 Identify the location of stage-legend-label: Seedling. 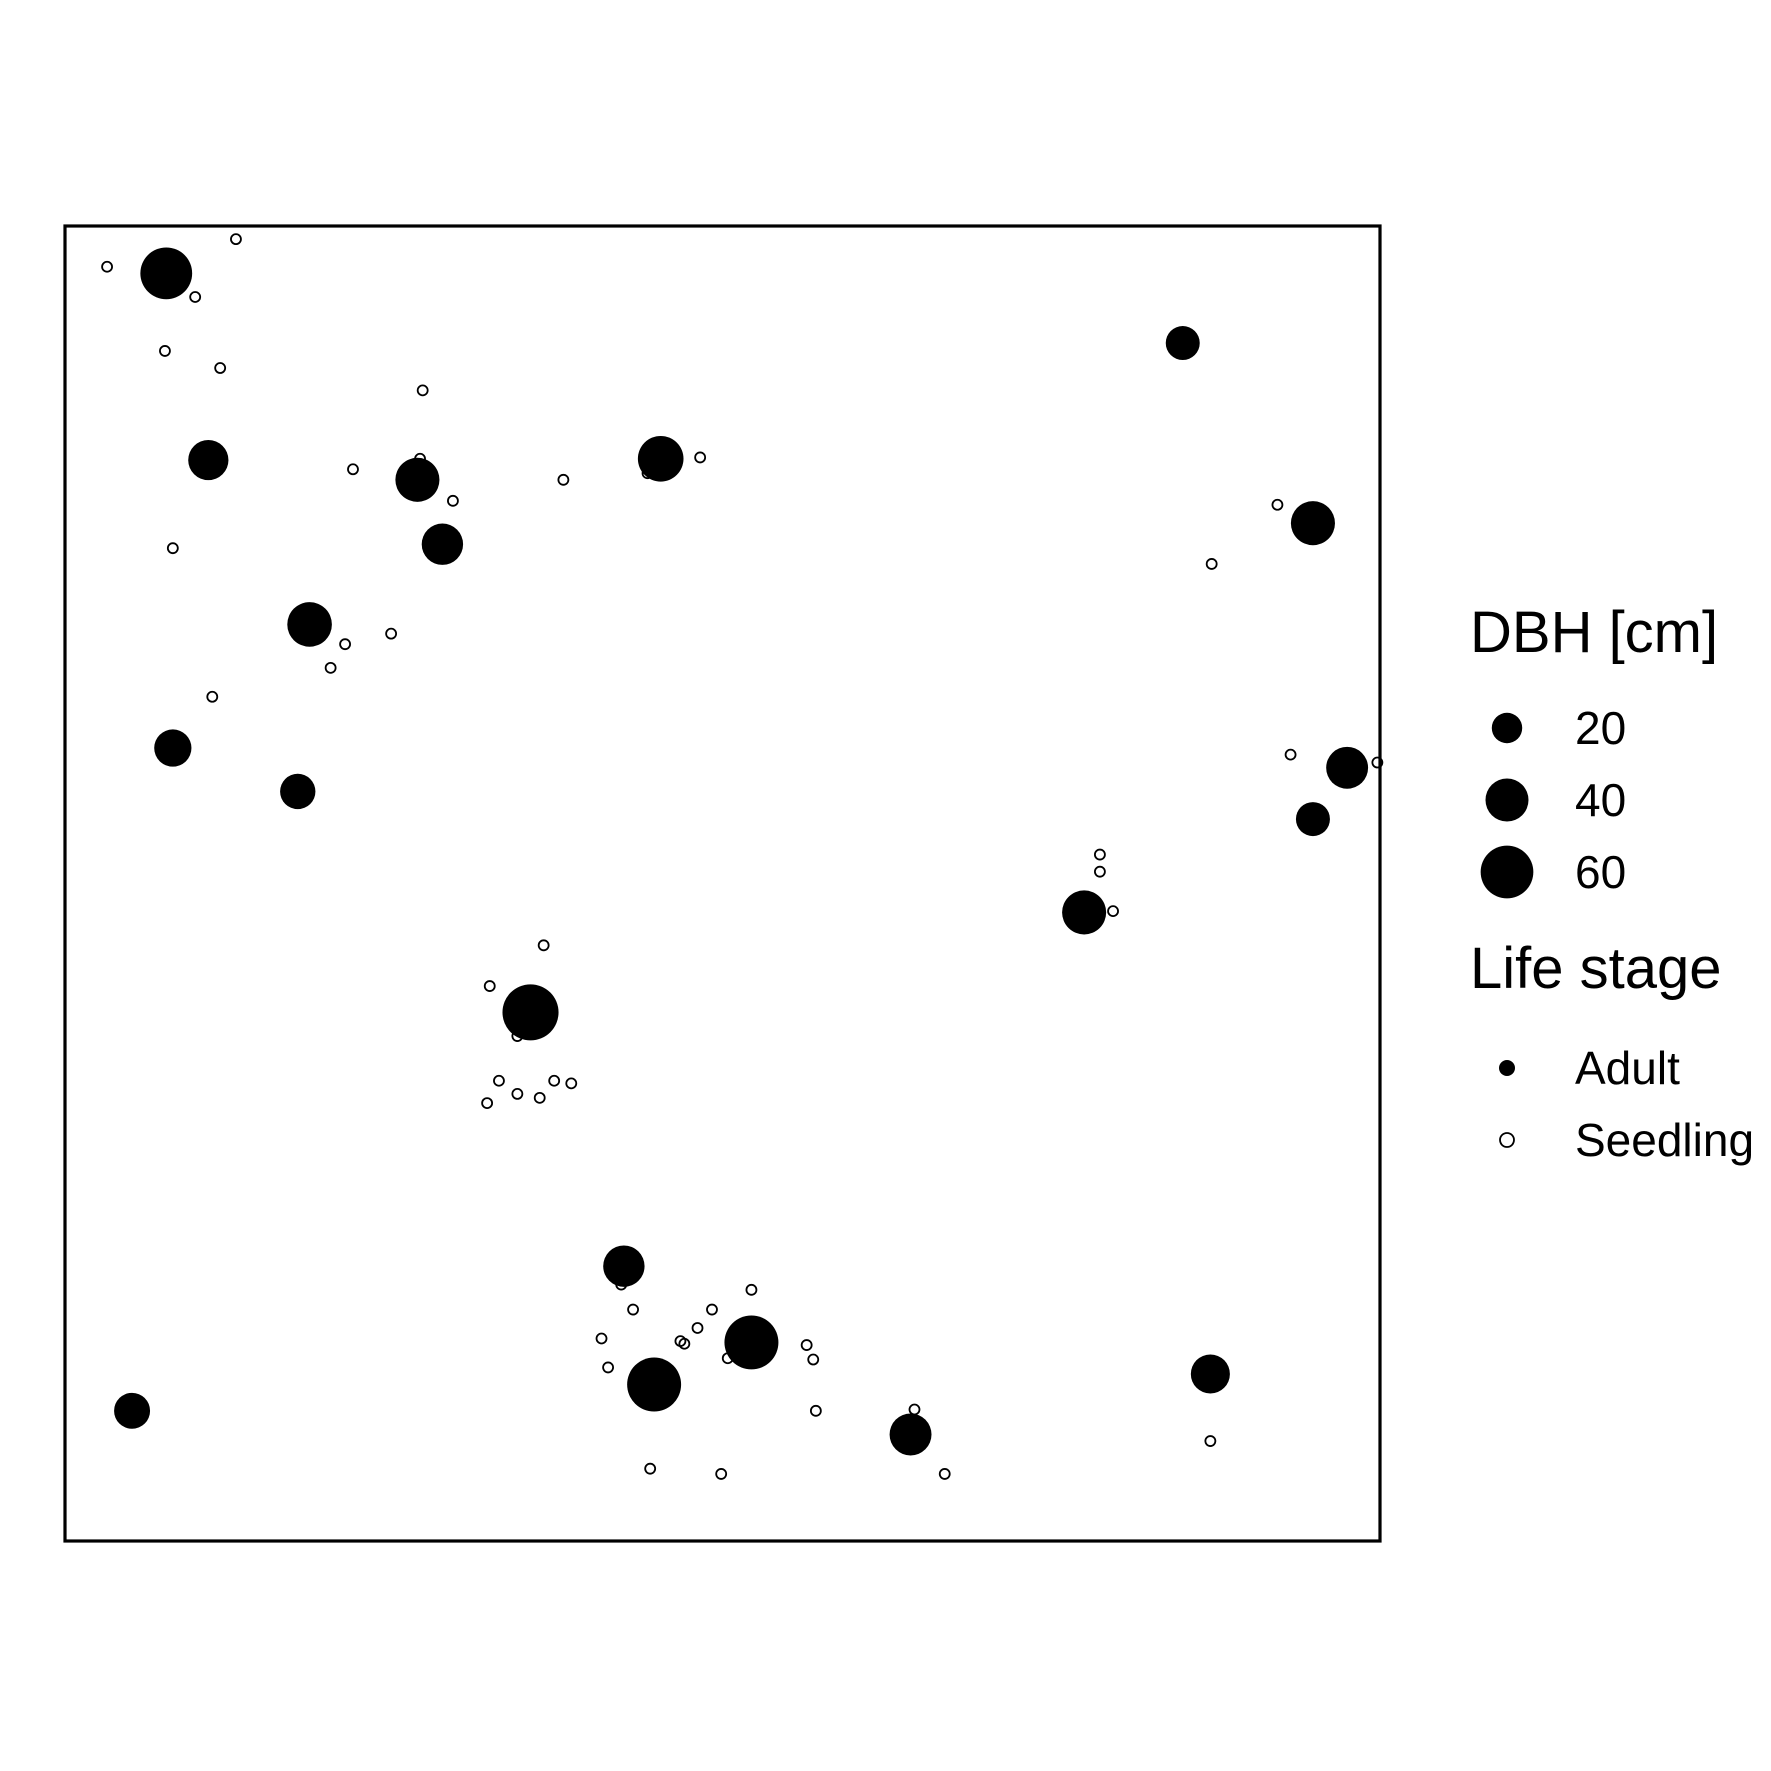
(1664, 1140).